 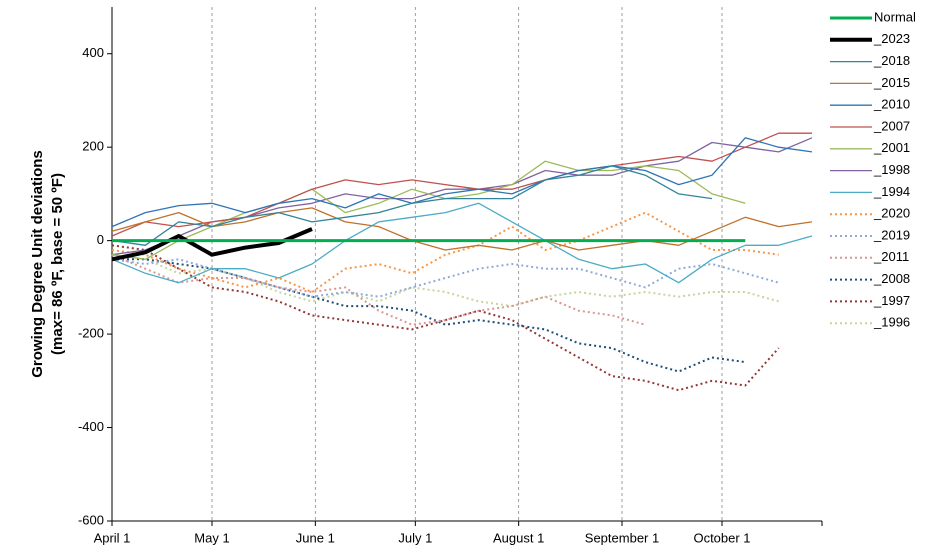 What do you see at coordinates (891, 38) in the screenshot?
I see `legend-label: _2023` at bounding box center [891, 38].